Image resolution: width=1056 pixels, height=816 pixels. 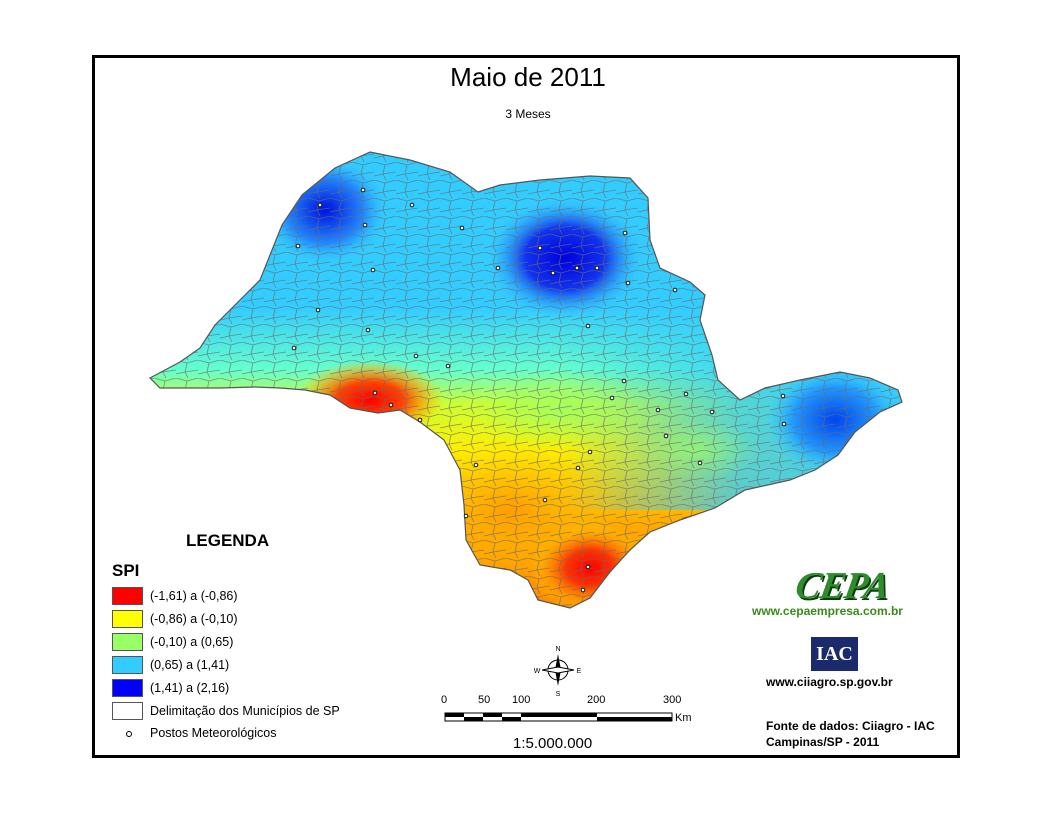 I want to click on legend-heading: LEGENDA, so click(x=228, y=540).